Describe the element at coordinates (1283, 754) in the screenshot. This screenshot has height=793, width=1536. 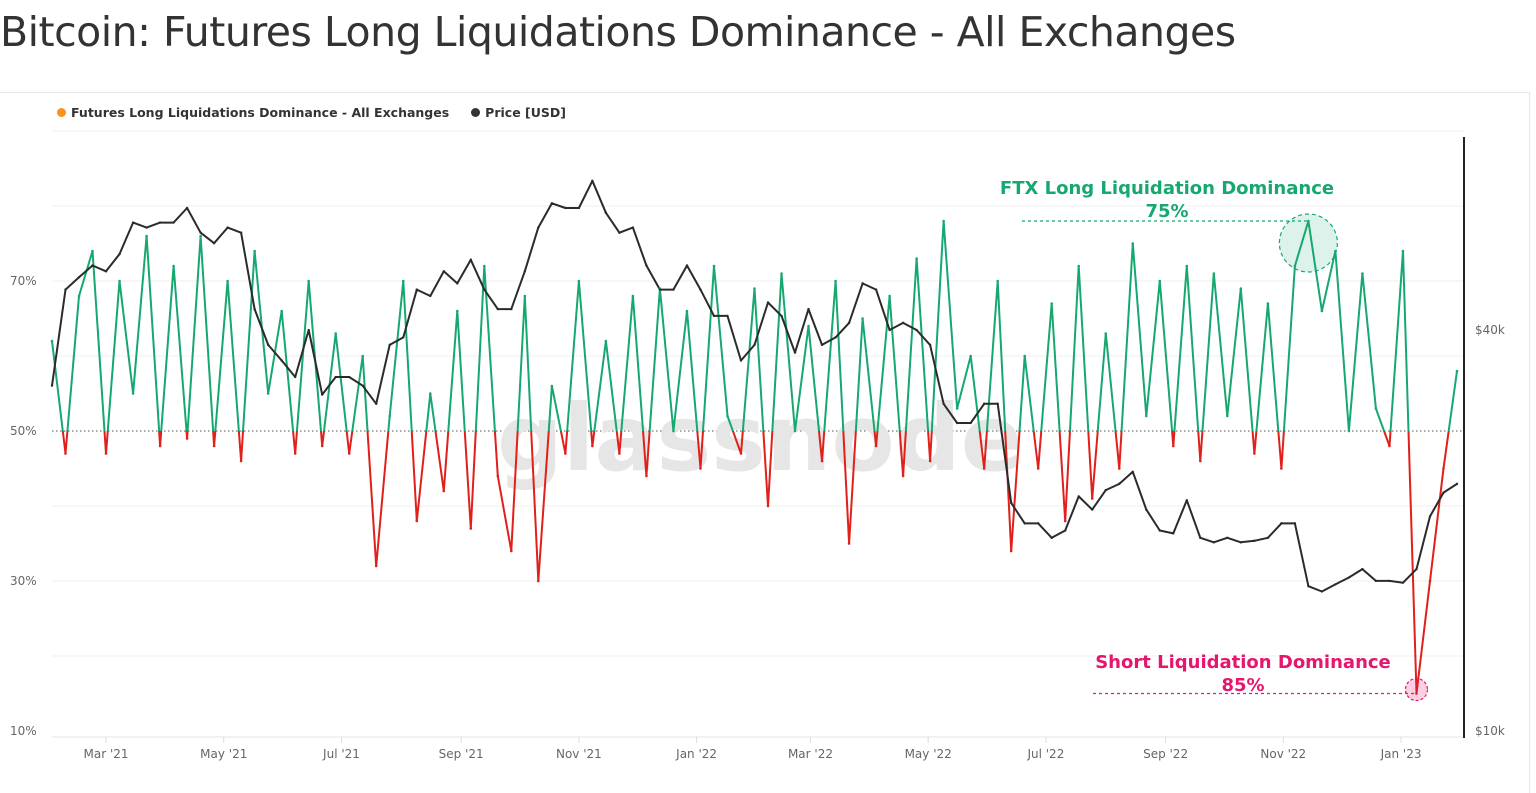
I see `x-tick-label: Nov '22` at that location.